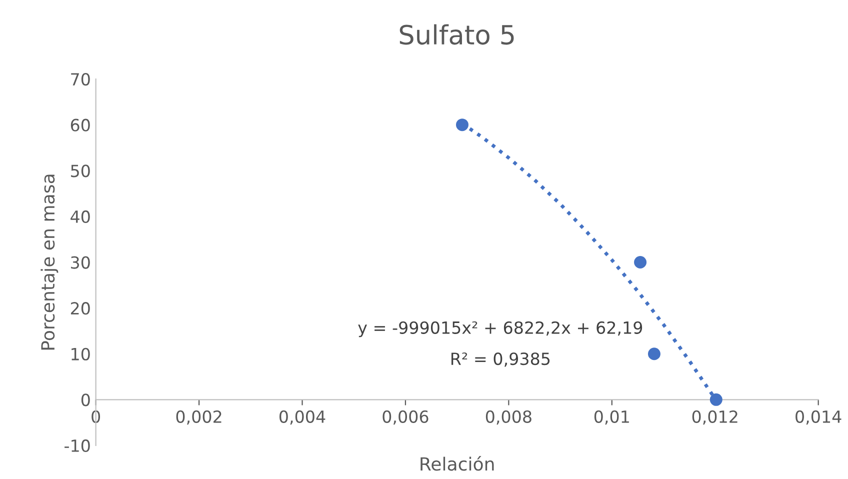 This screenshot has width=848, height=479. Describe the element at coordinates (611, 417) in the screenshot. I see `x-tick-label: 0,01` at that location.